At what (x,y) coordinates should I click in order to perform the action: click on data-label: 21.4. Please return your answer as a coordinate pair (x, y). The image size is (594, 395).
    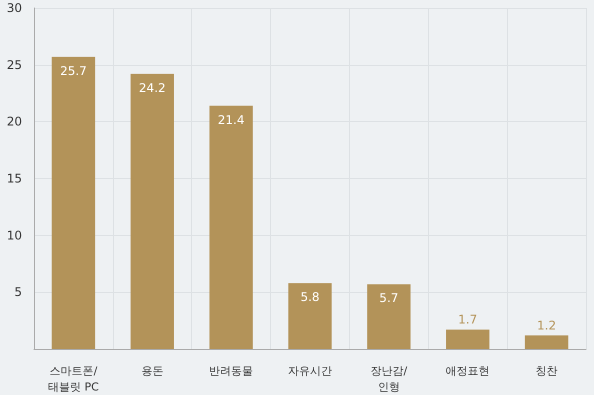
    Looking at the image, I should click on (231, 119).